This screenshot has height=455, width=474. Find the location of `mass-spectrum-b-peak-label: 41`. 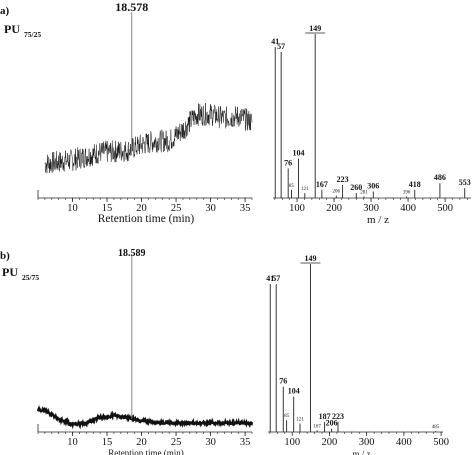

mass-spectrum-b-peak-label: 41 is located at coordinates (270, 278).